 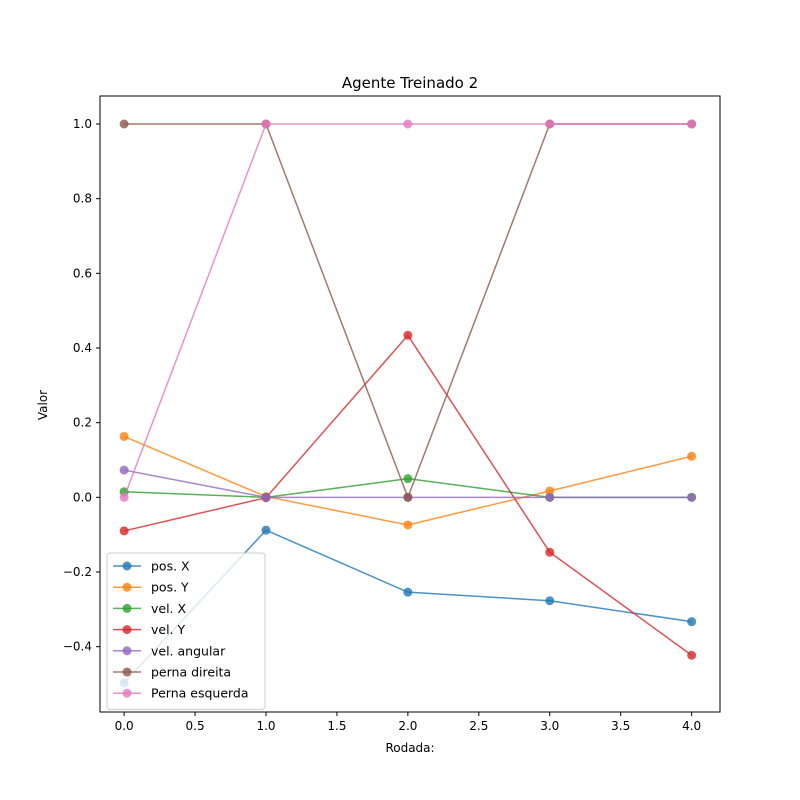 What do you see at coordinates (195, 726) in the screenshot?
I see `x-tick-label: 0.5` at bounding box center [195, 726].